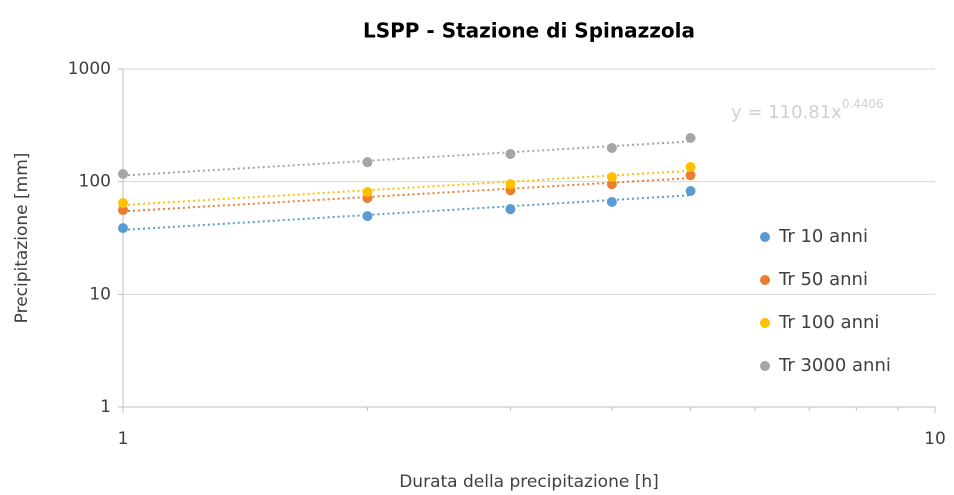 This screenshot has width=954, height=495. Describe the element at coordinates (89, 69) in the screenshot. I see `y-tick-label: 1000` at that location.